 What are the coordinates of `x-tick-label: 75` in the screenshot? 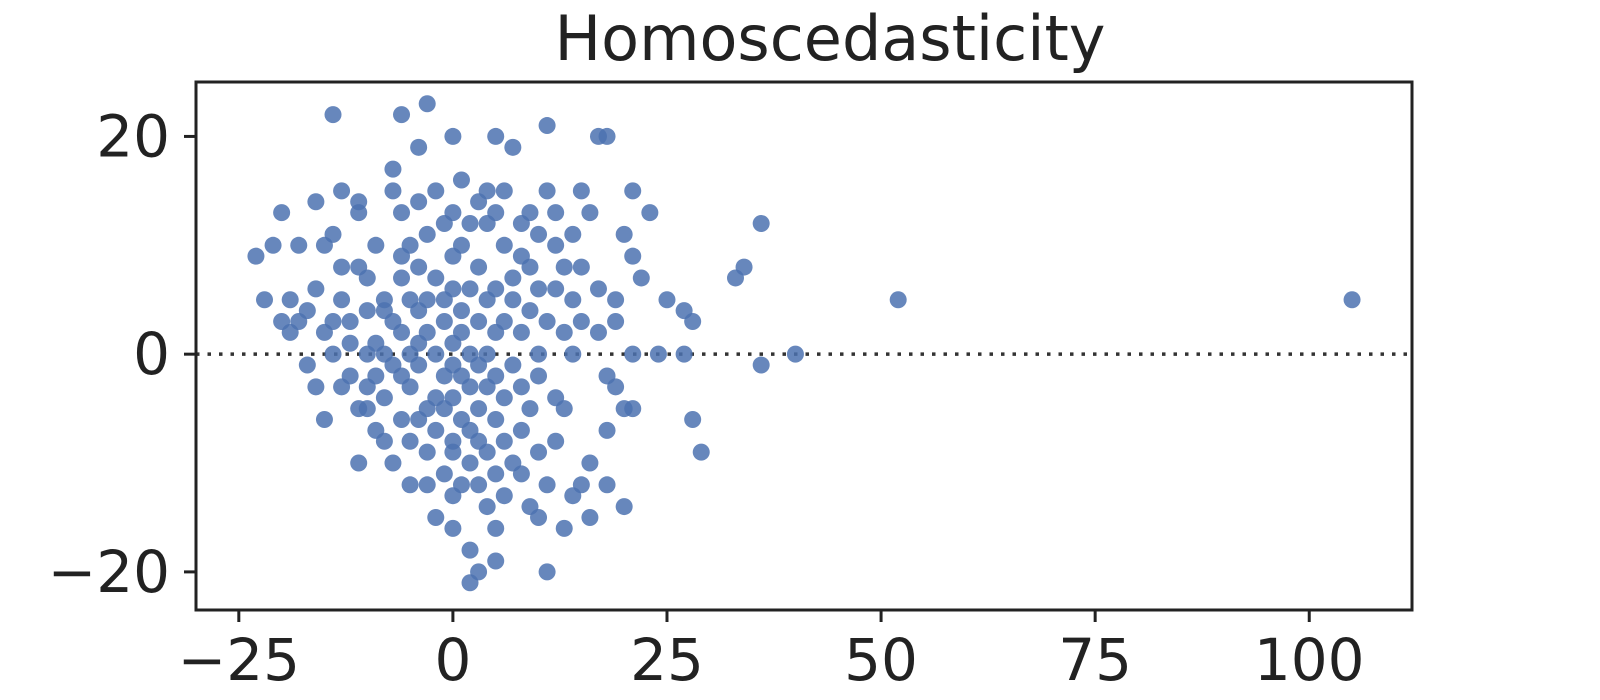 It's located at (1095, 660).